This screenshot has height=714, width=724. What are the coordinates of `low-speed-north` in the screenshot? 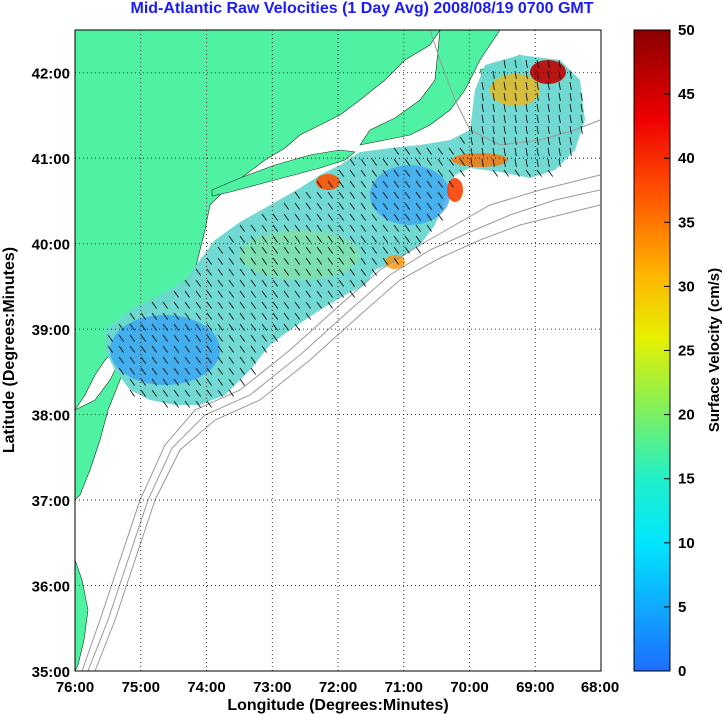 It's located at (410, 195).